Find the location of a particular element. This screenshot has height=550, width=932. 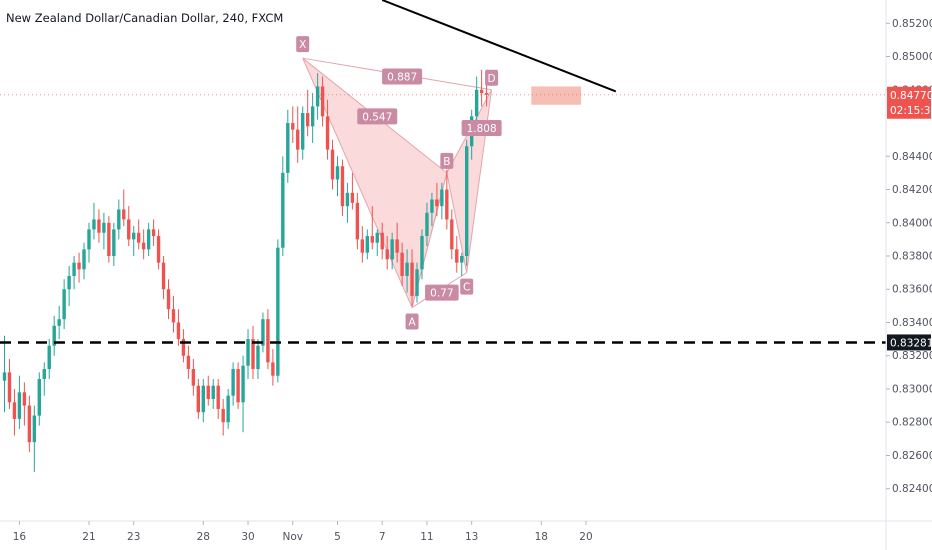

trendline is located at coordinates (499, 46).